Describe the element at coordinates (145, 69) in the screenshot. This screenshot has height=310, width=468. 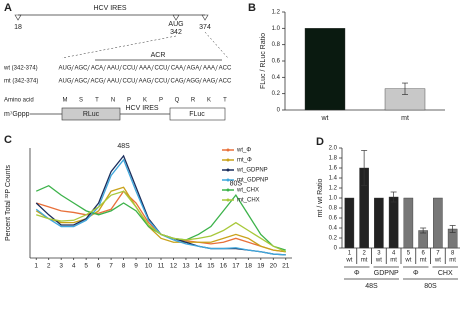
I see `codon: AAA` at that location.